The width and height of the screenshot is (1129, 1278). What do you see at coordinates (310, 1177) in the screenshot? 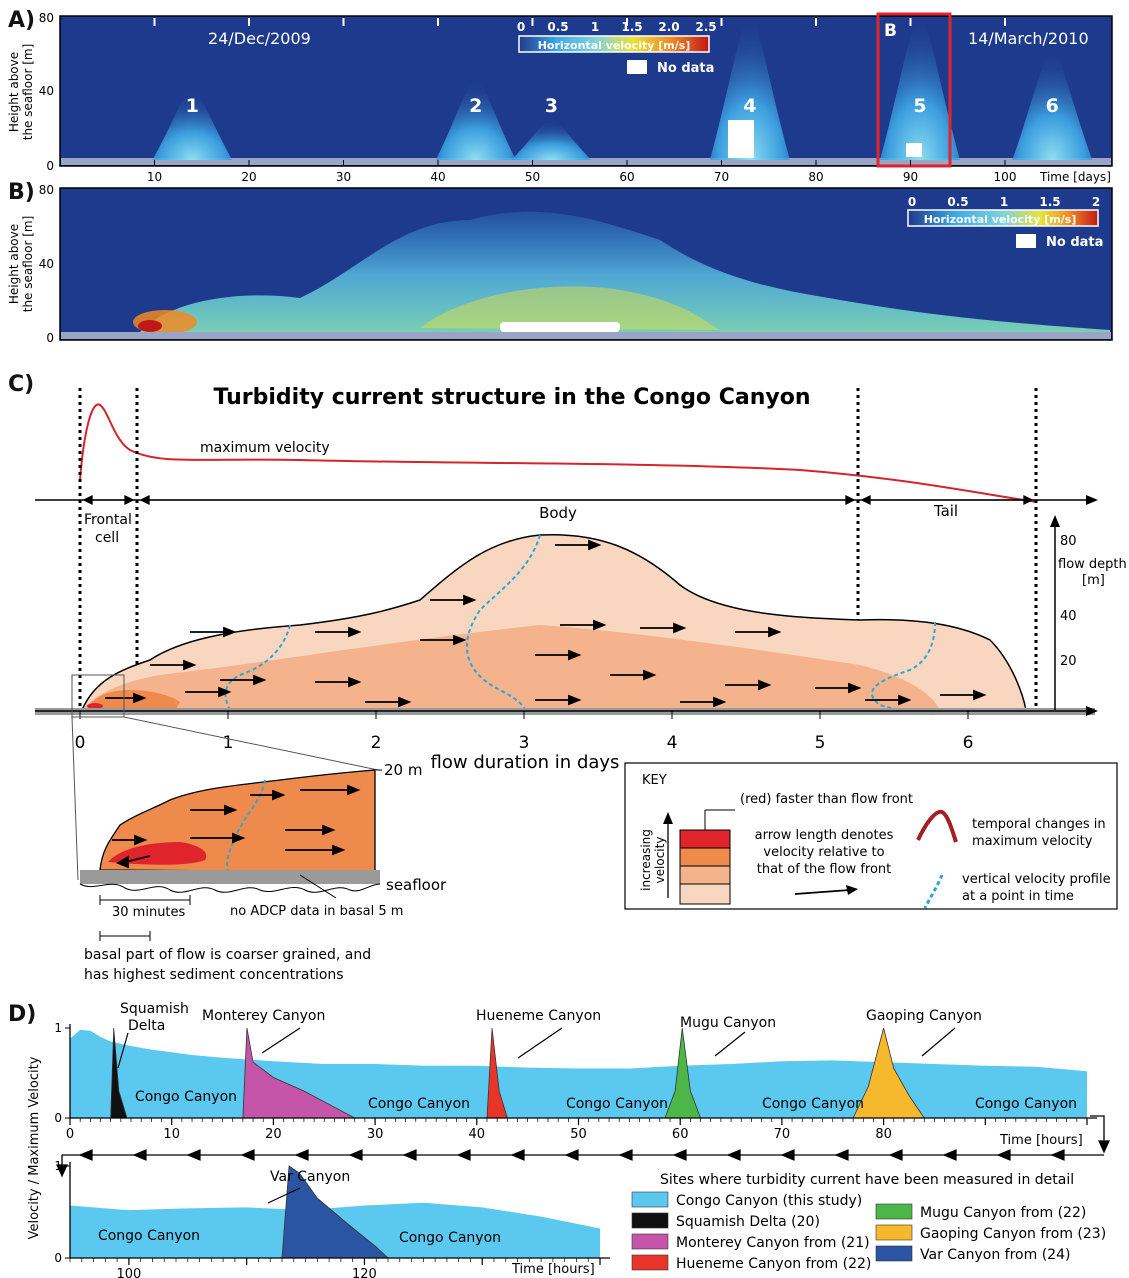
I see `d-callout-label: Var Canyon` at bounding box center [310, 1177].